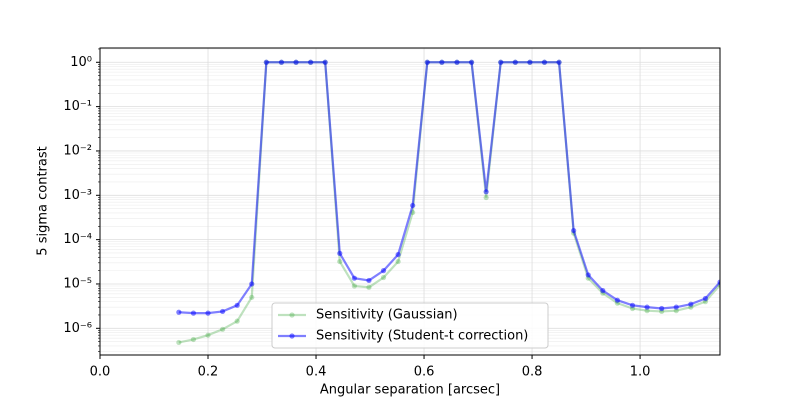 This screenshot has width=800, height=400. Describe the element at coordinates (422, 336) in the screenshot. I see `legend-label: Sensitivity (Student-t correction)` at that location.